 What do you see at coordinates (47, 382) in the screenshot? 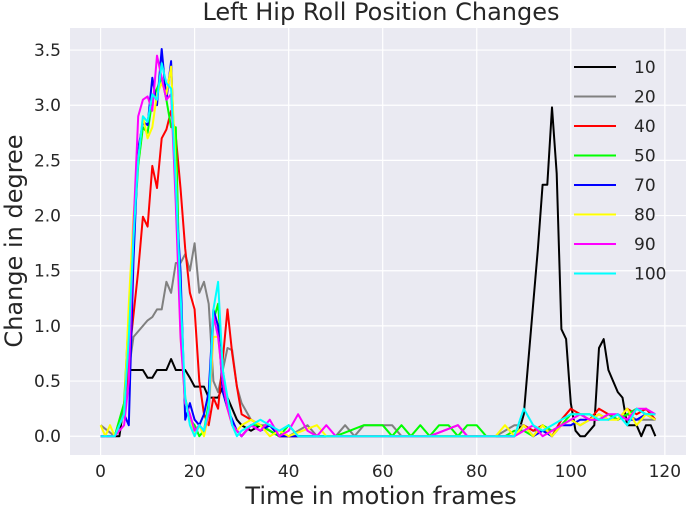
I see `y-tick-label: 0.5` at bounding box center [47, 382].